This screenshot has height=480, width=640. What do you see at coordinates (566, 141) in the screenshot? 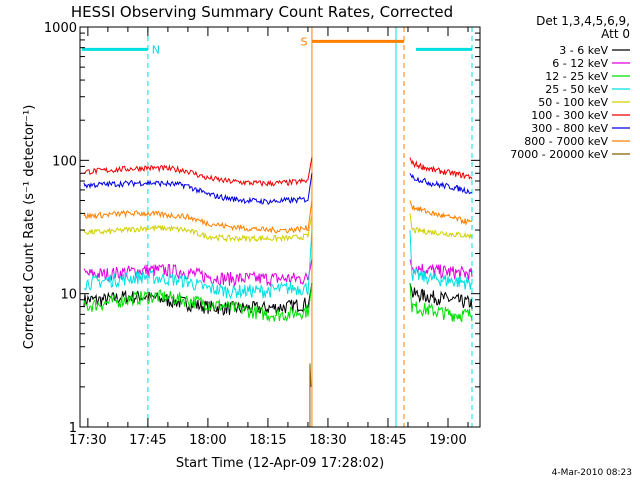
I see `legend-entry-800-7000: 800 - 7000 keV` at bounding box center [566, 141].